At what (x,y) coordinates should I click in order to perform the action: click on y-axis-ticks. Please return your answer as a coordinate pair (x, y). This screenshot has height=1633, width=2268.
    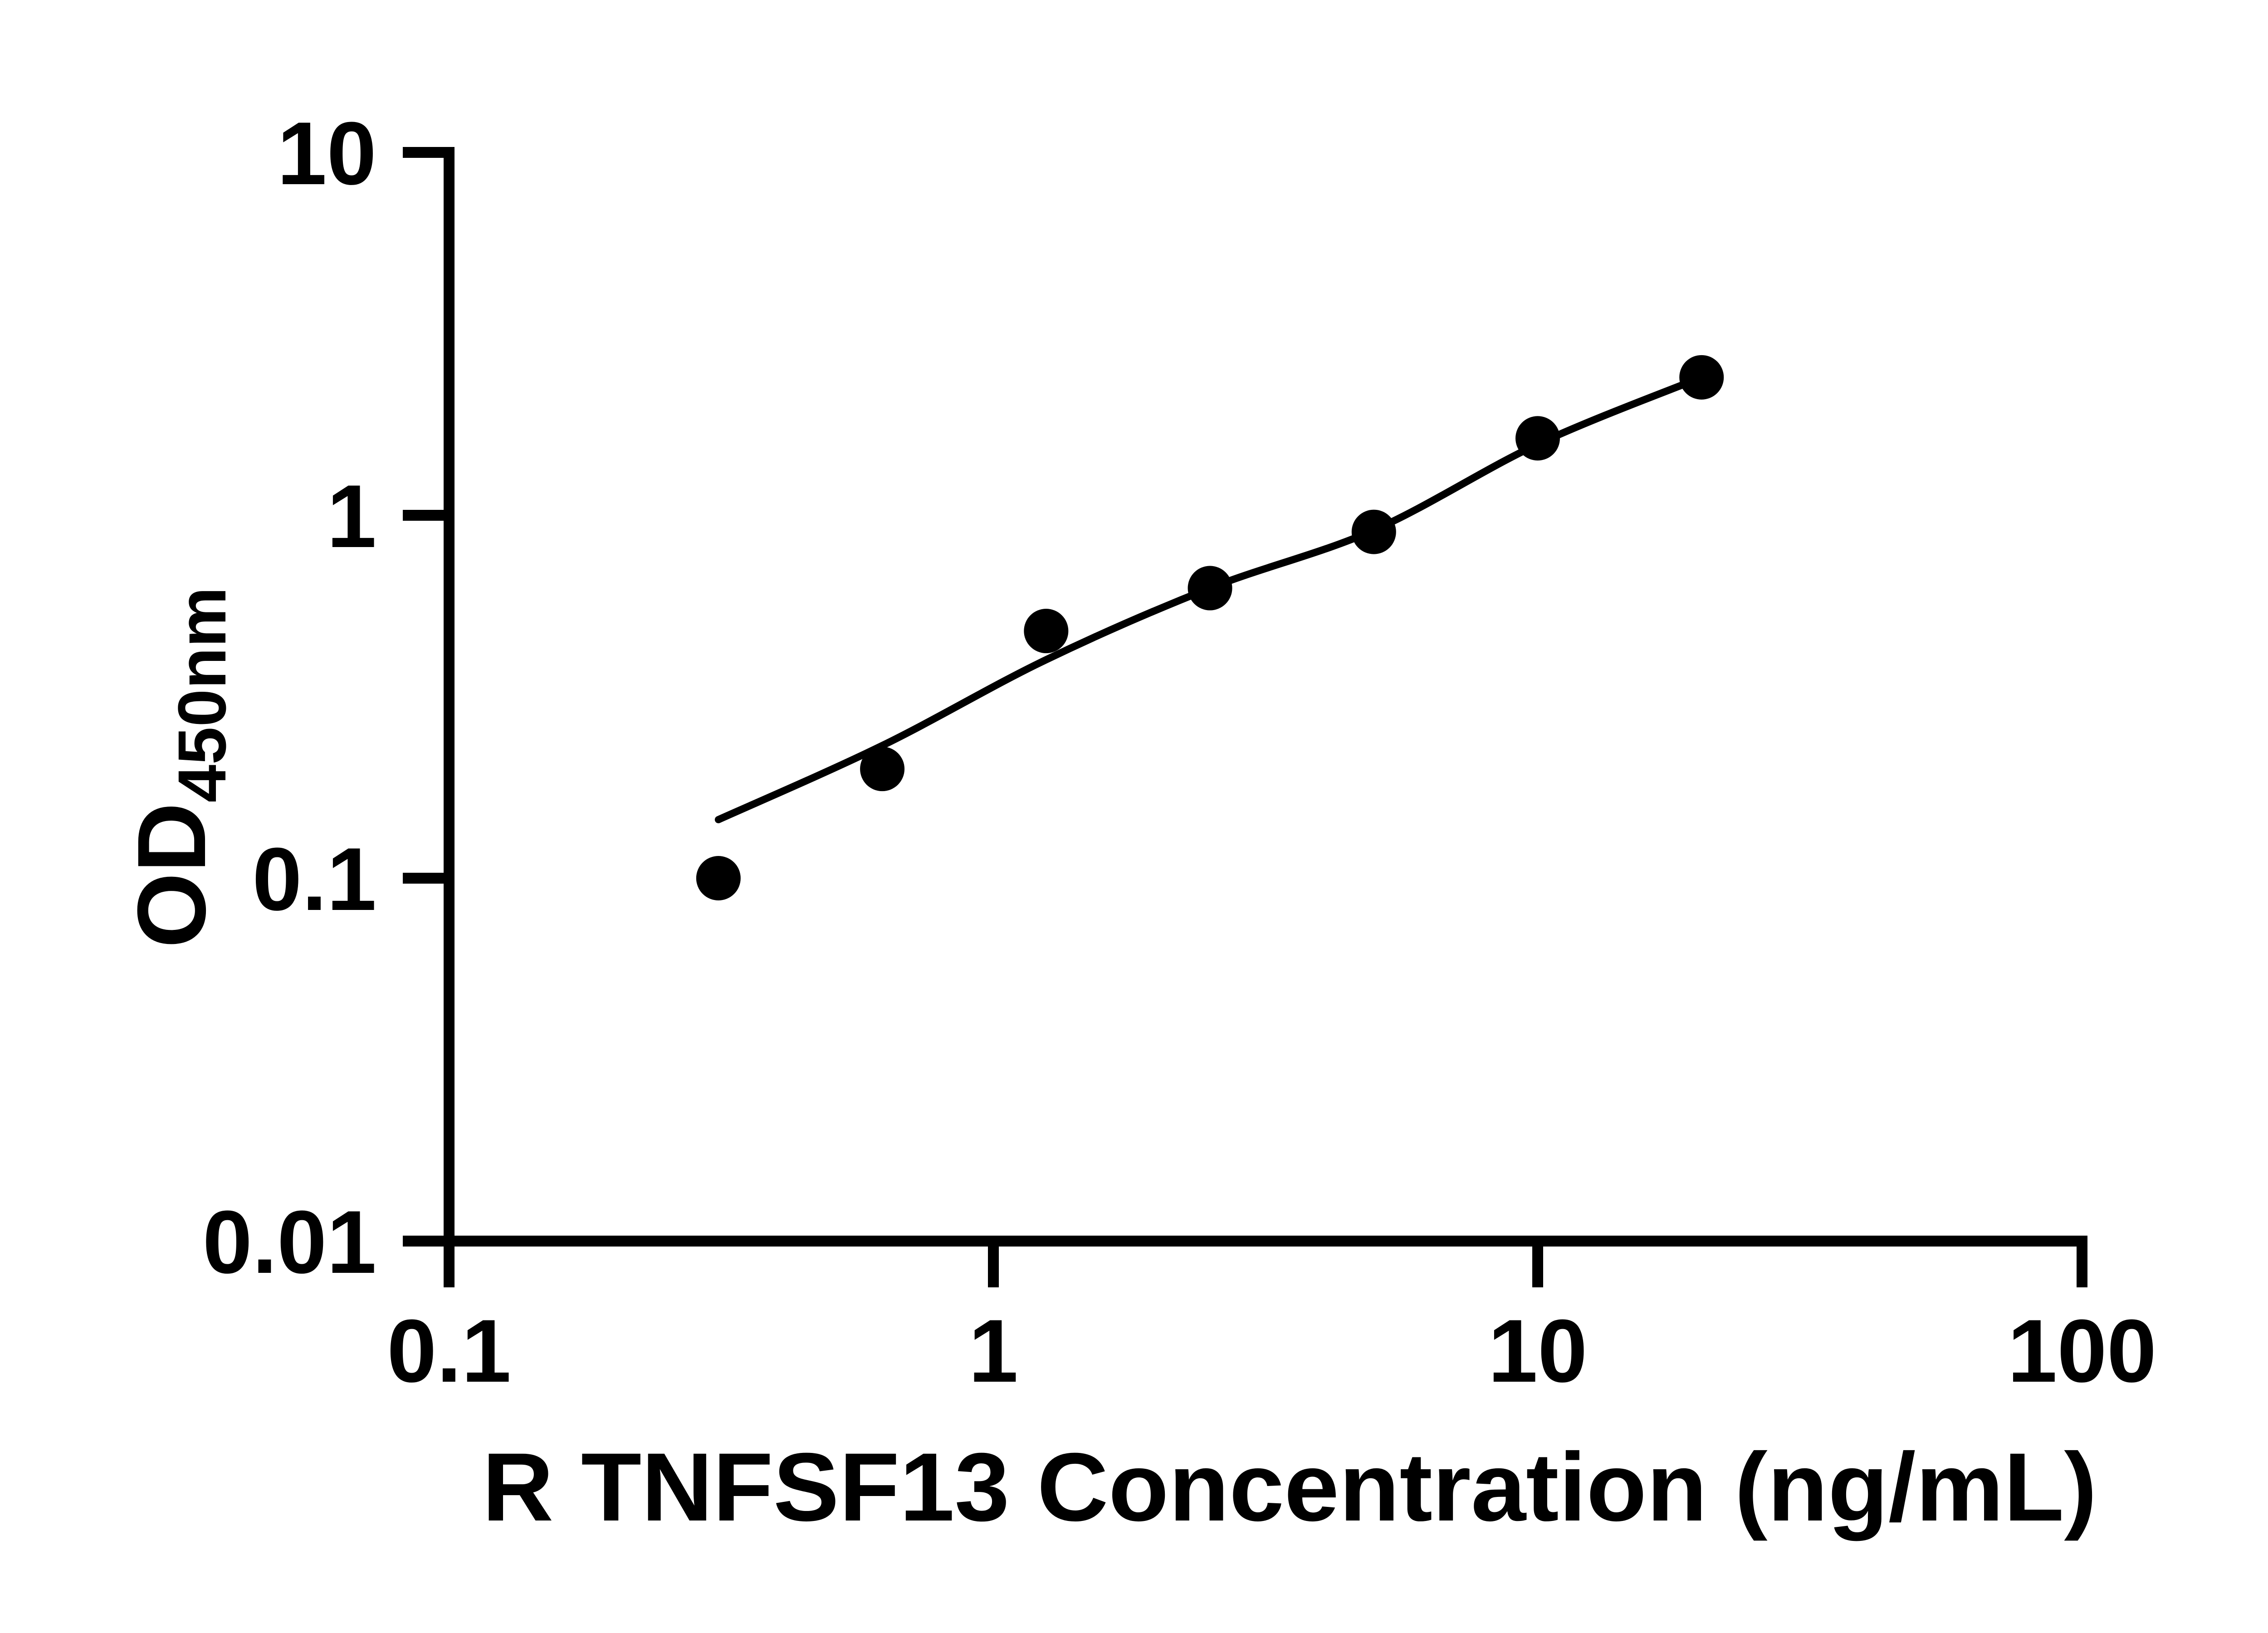
    Looking at the image, I should click on (426, 697).